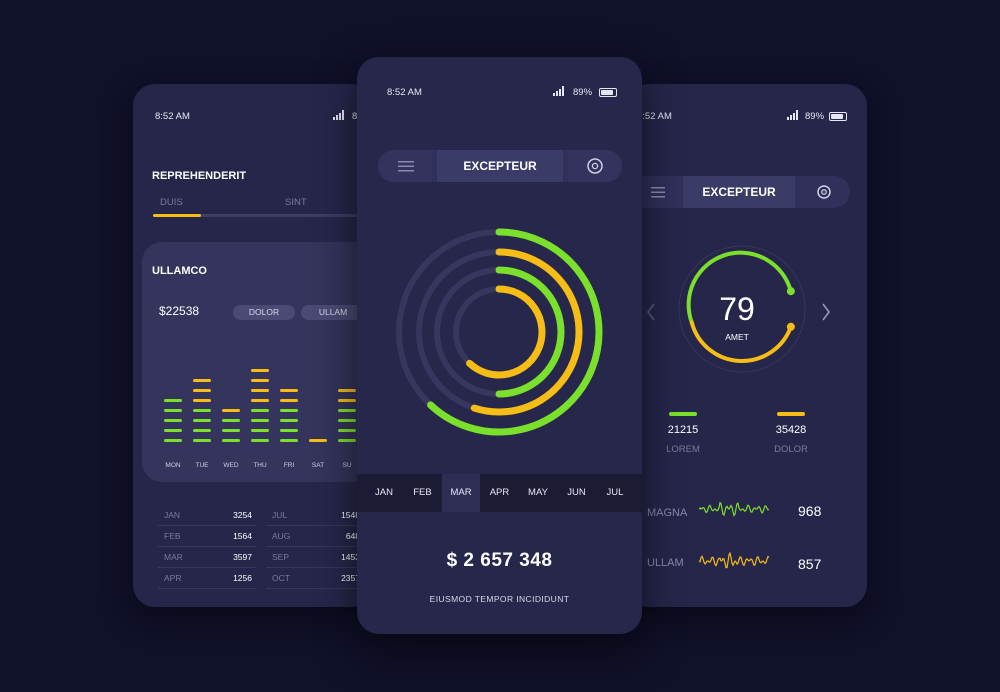 The image size is (1000, 692). I want to click on monthly-table-right: JUL 1548 AUG 648 SEP 1453 OCT 2357, so click(315, 549).